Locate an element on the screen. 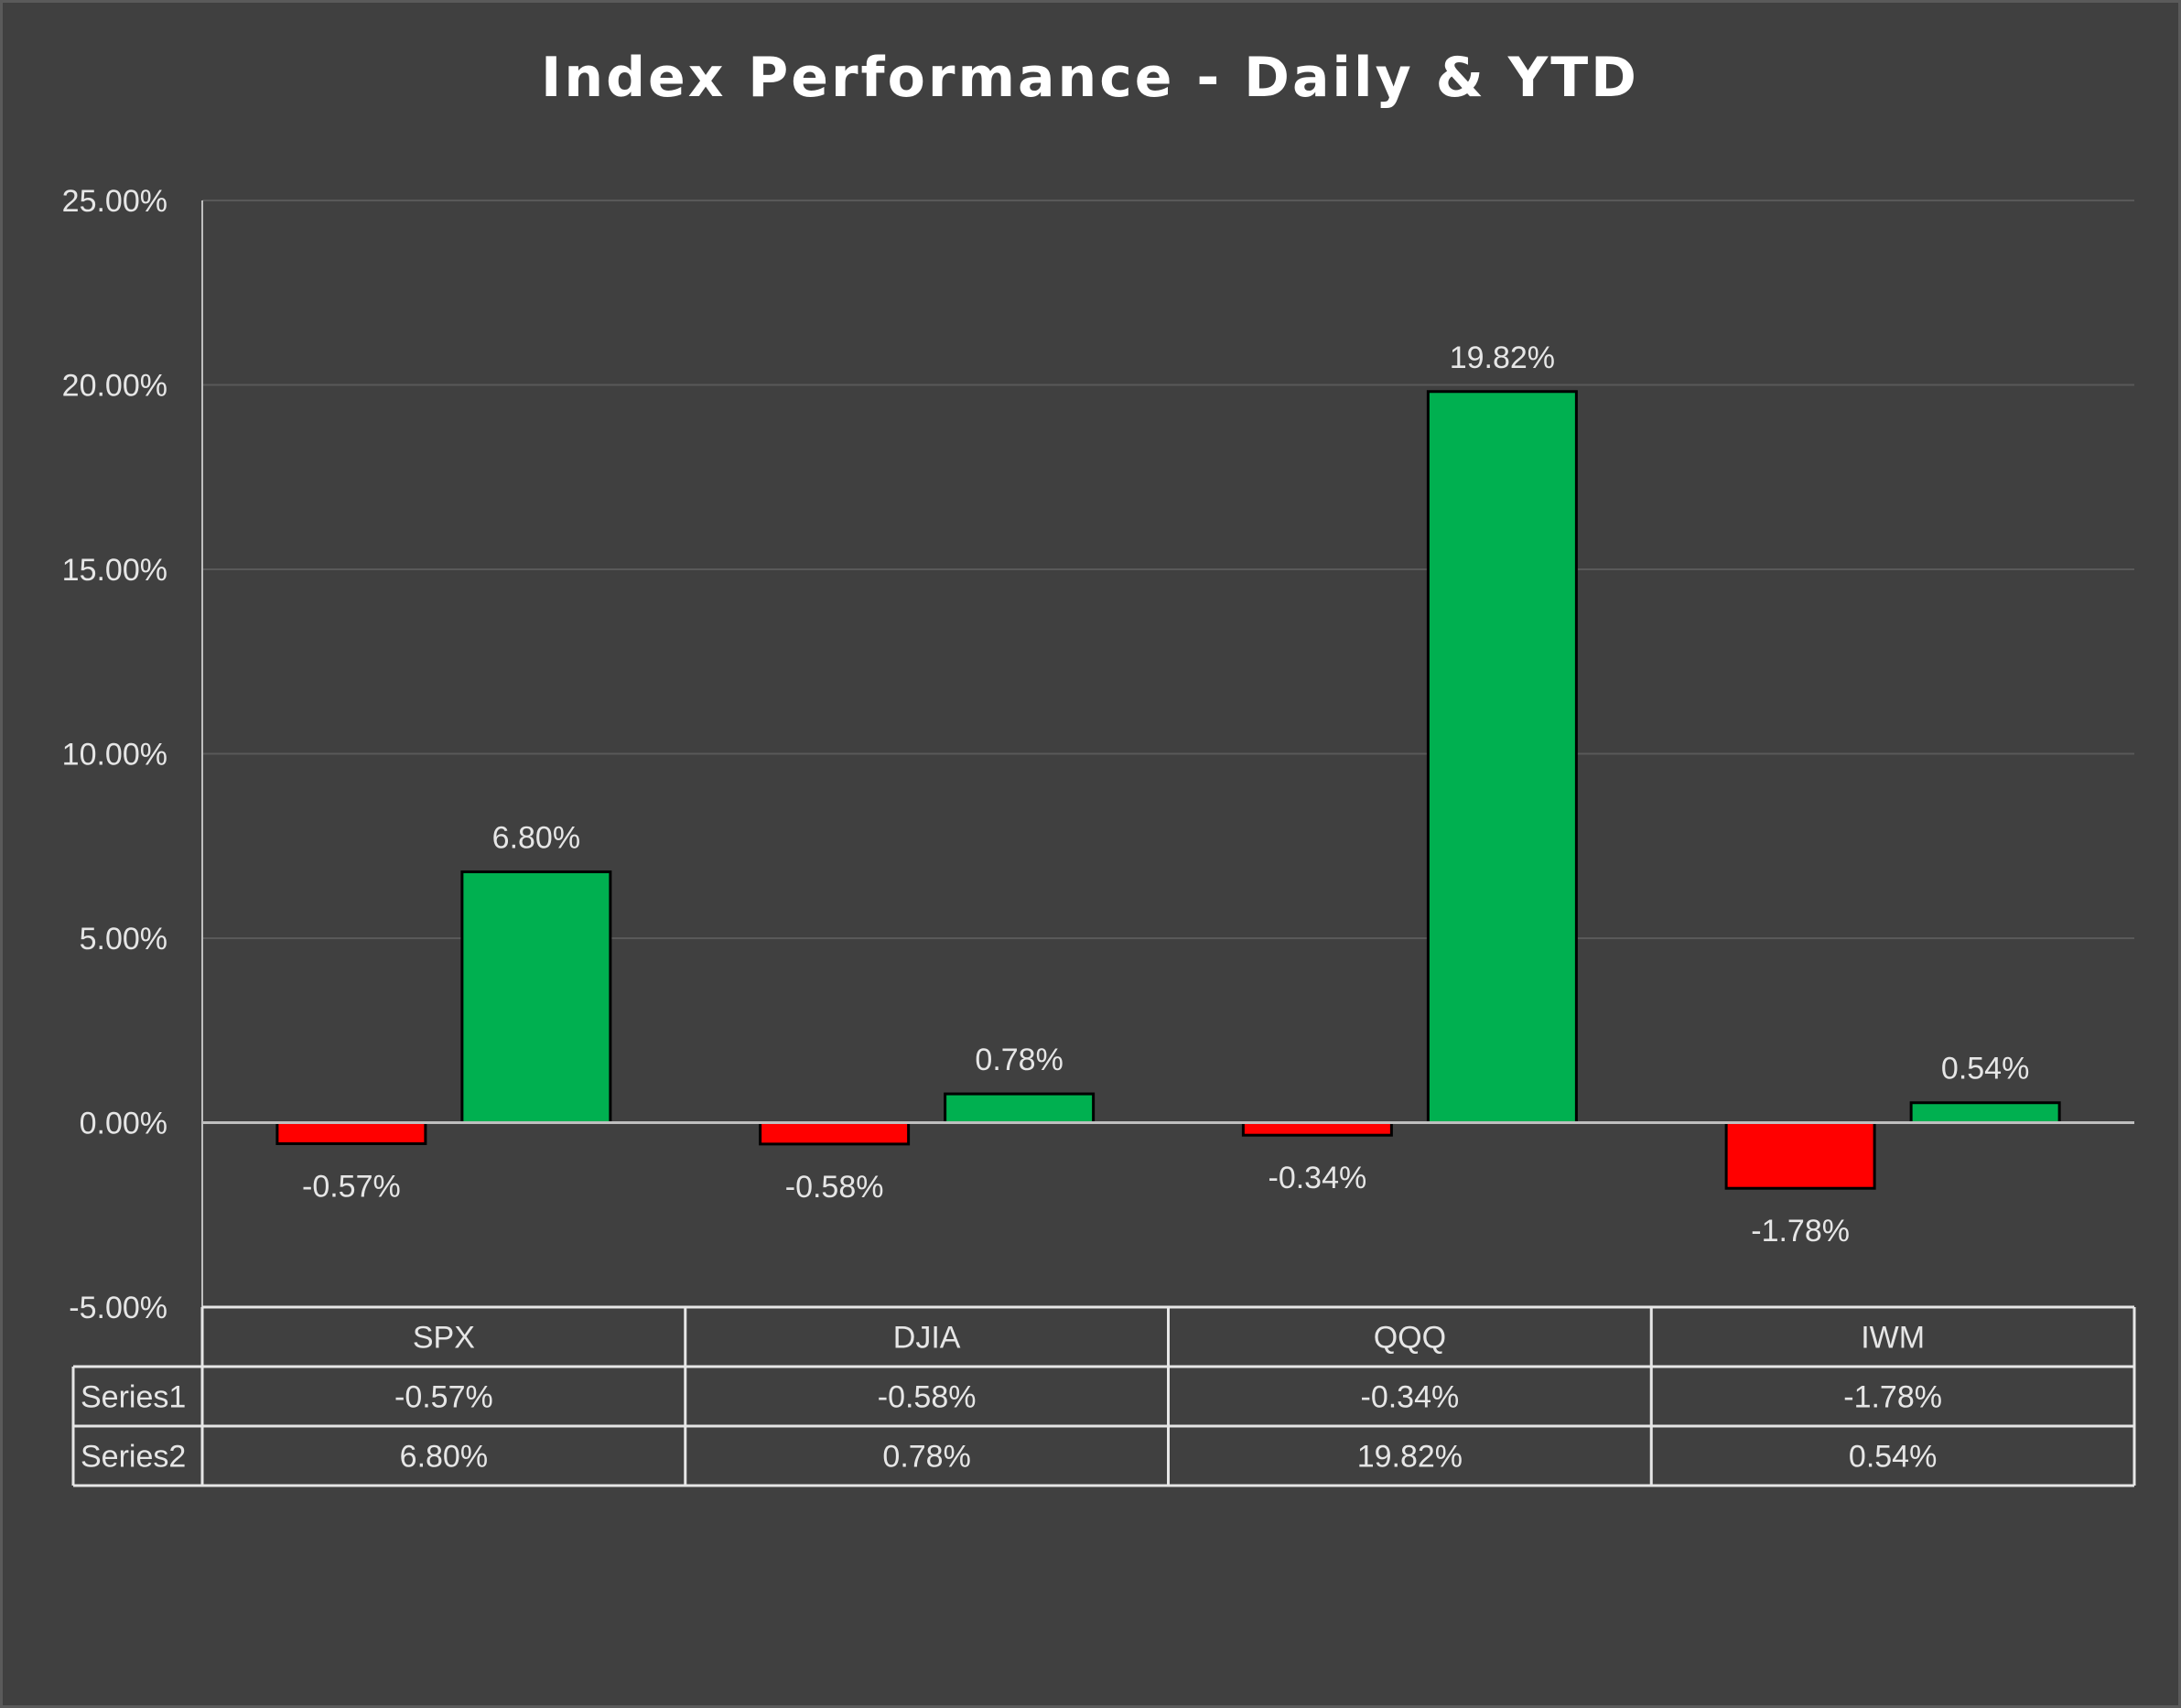  data-label: 19.82% is located at coordinates (1503, 358).